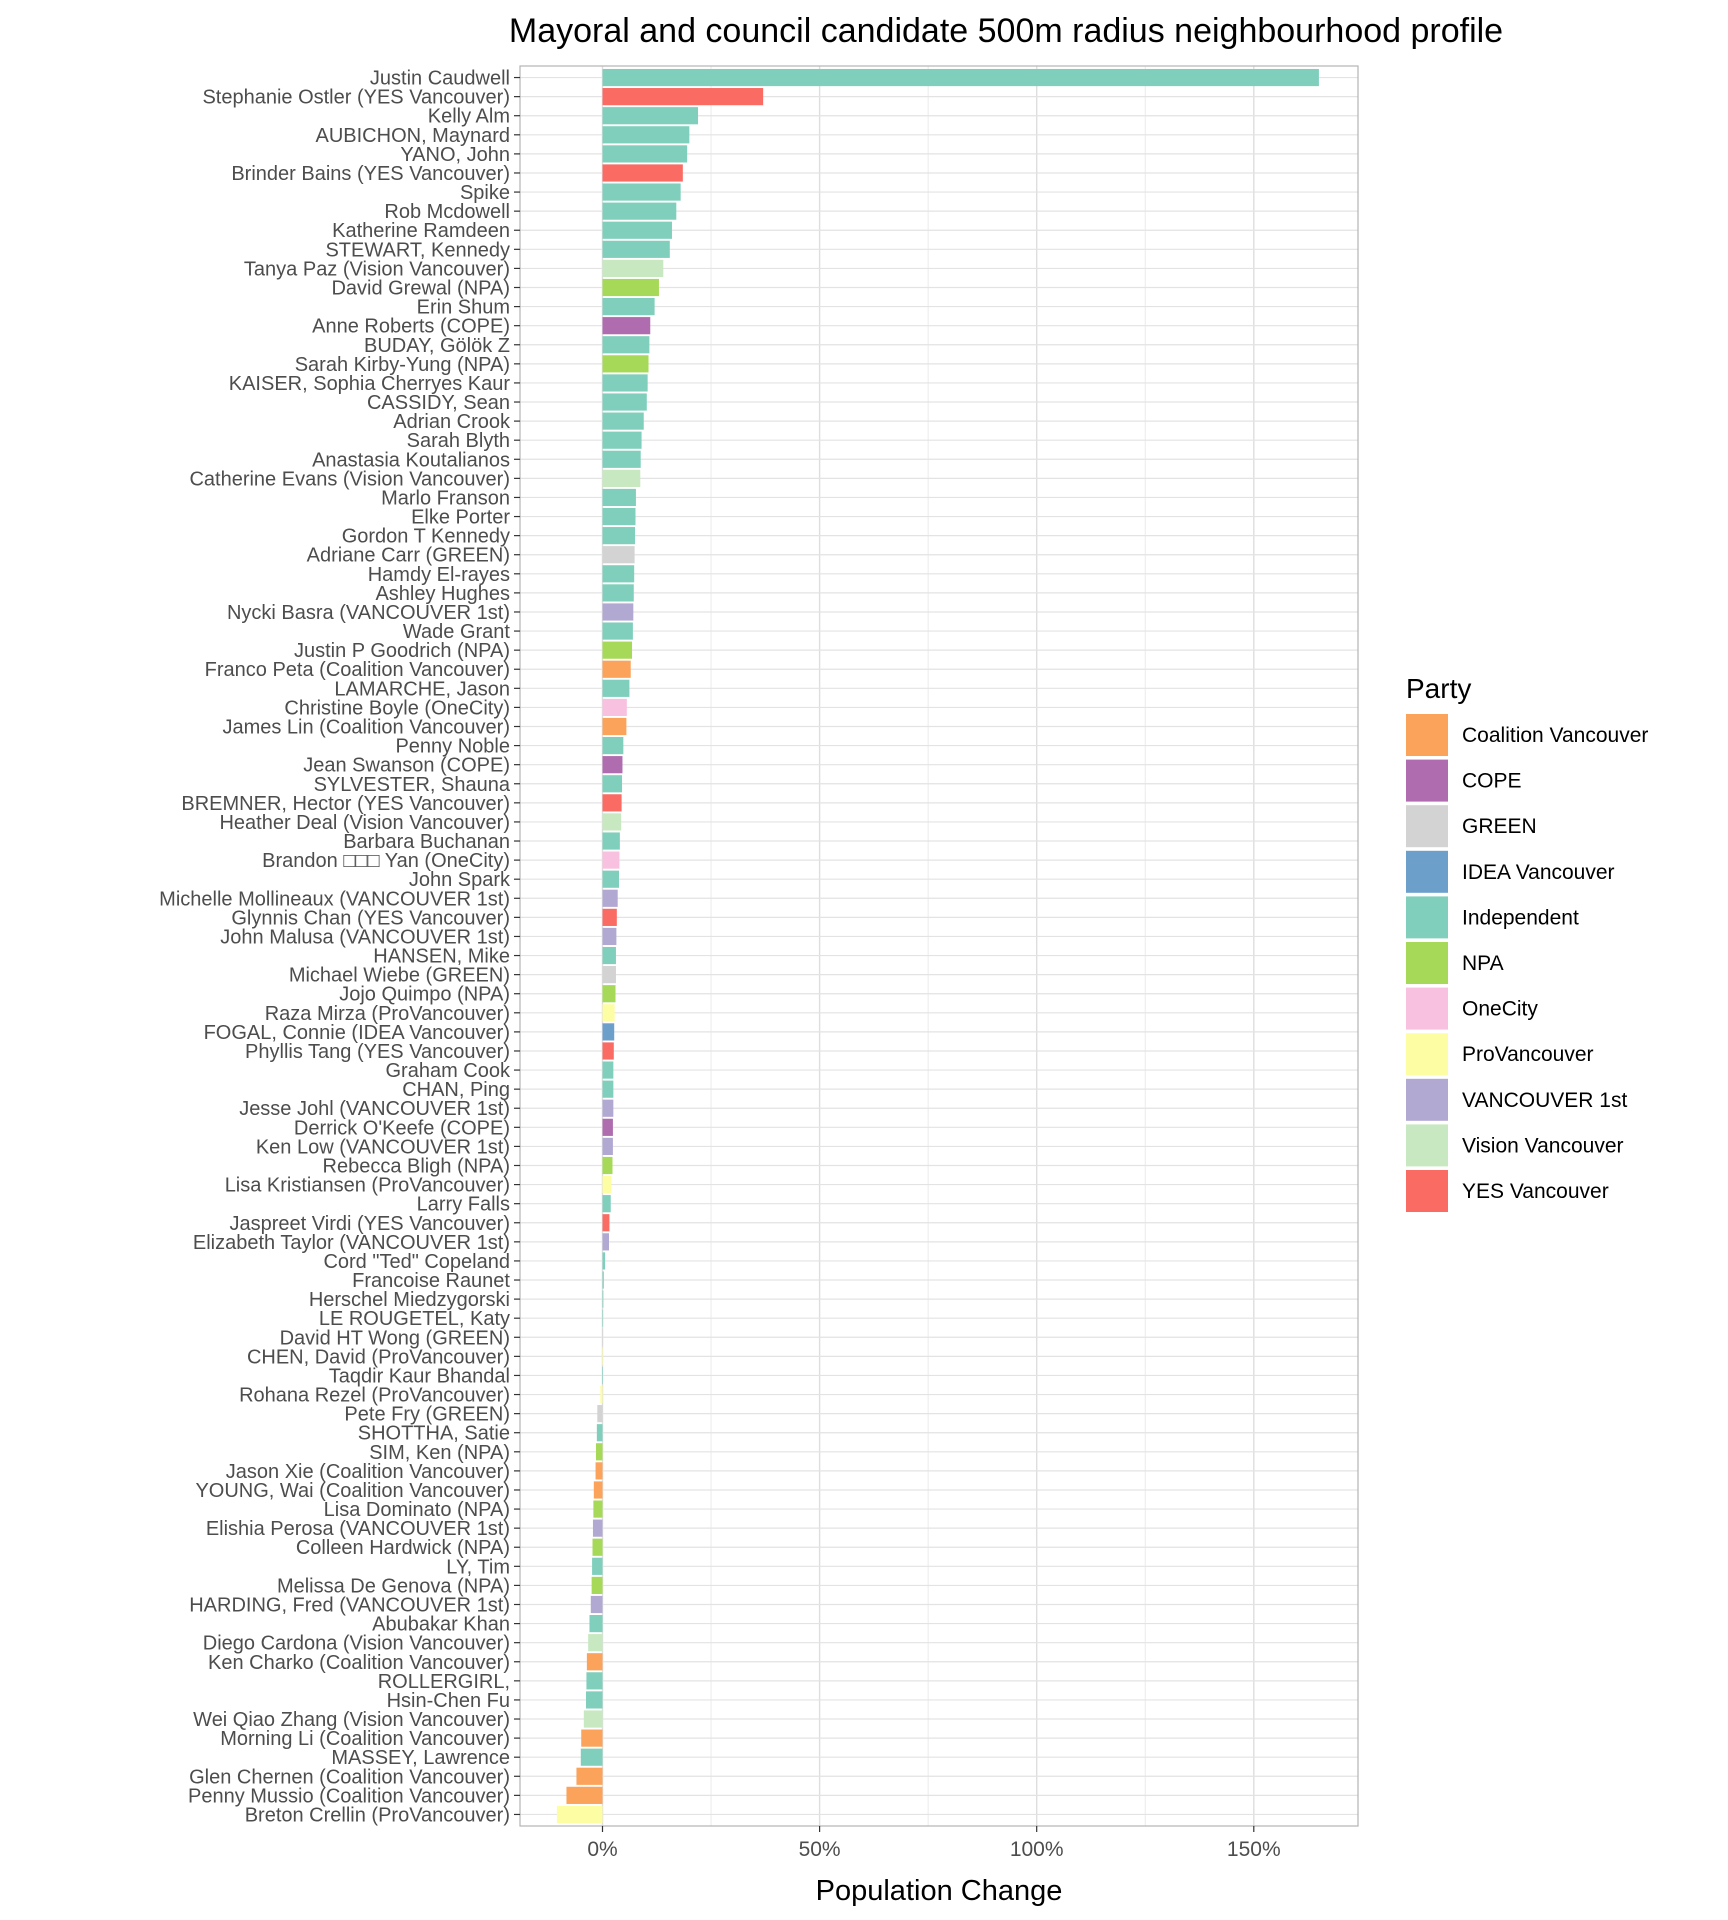 Image resolution: width=1728 pixels, height=1920 pixels. I want to click on x-tick-label: 50%, so click(820, 1849).